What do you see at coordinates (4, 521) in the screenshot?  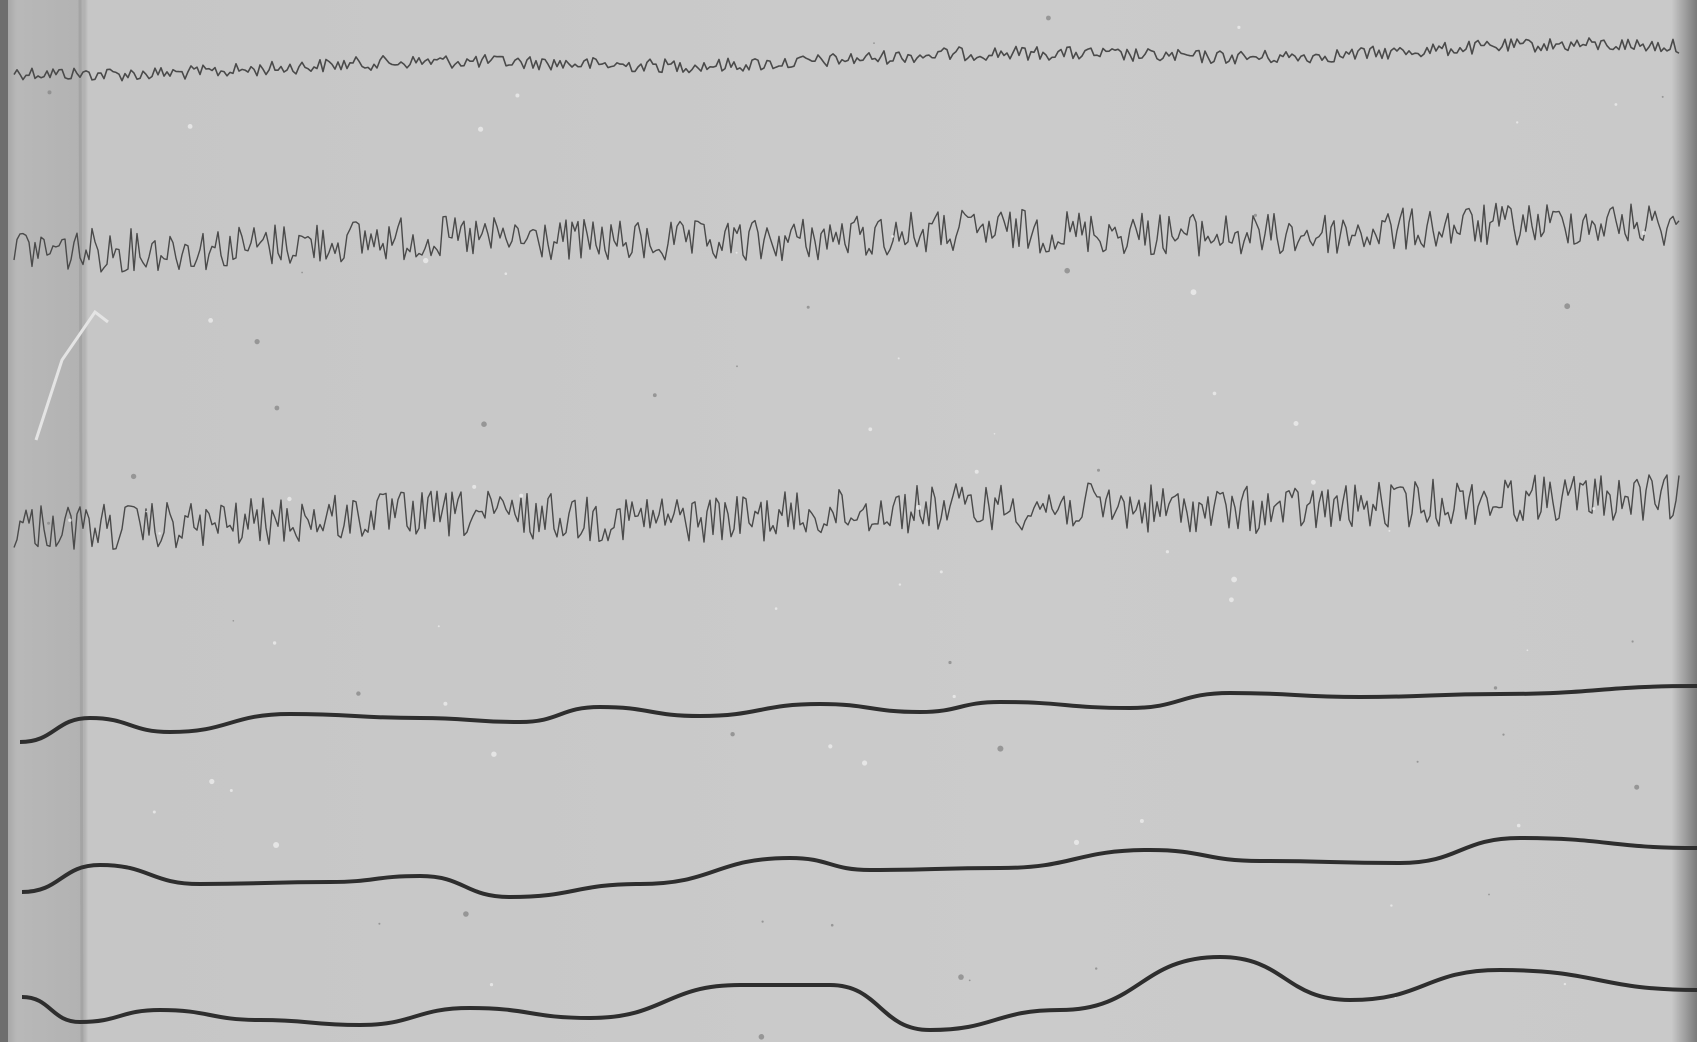 I see `left-edge` at bounding box center [4, 521].